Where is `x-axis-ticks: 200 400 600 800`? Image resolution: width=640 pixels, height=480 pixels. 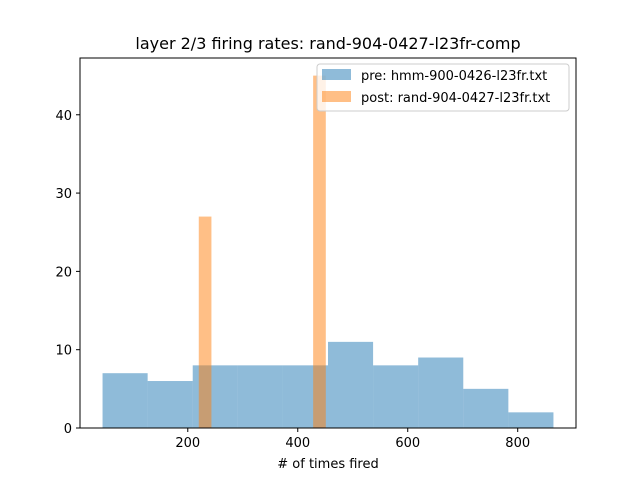
x-axis-ticks: 200 400 600 800 is located at coordinates (352, 439).